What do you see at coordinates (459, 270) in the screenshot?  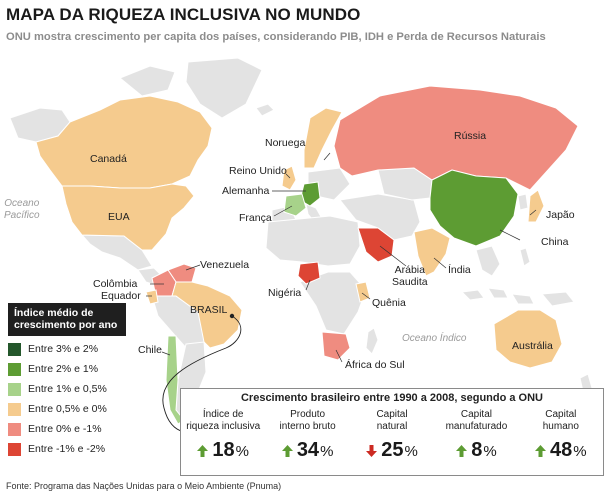 I see `label-india: Índia` at bounding box center [459, 270].